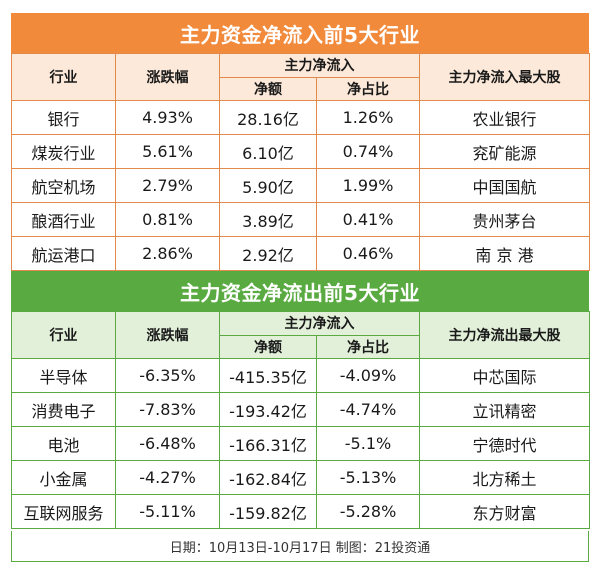 The image size is (600, 569). I want to click on inflow-title: 主力资金净流入前5大行业, so click(300, 33).